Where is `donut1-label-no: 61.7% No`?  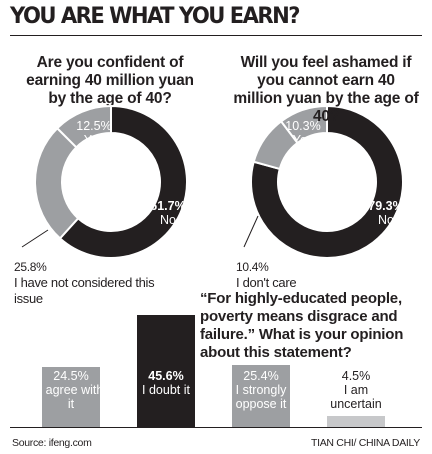 donut1-label-no: 61.7% No is located at coordinates (168, 213).